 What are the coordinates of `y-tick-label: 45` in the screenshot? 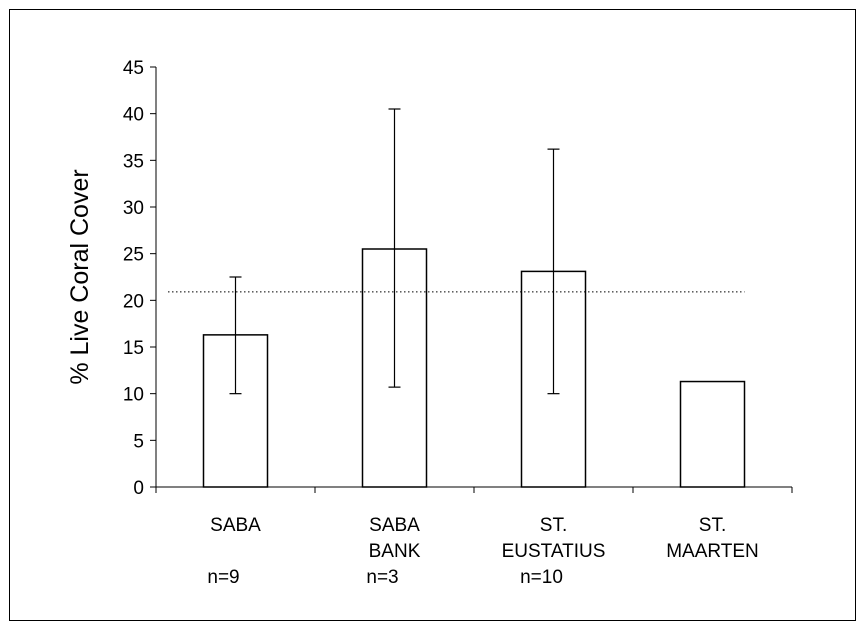 It's located at (133, 68).